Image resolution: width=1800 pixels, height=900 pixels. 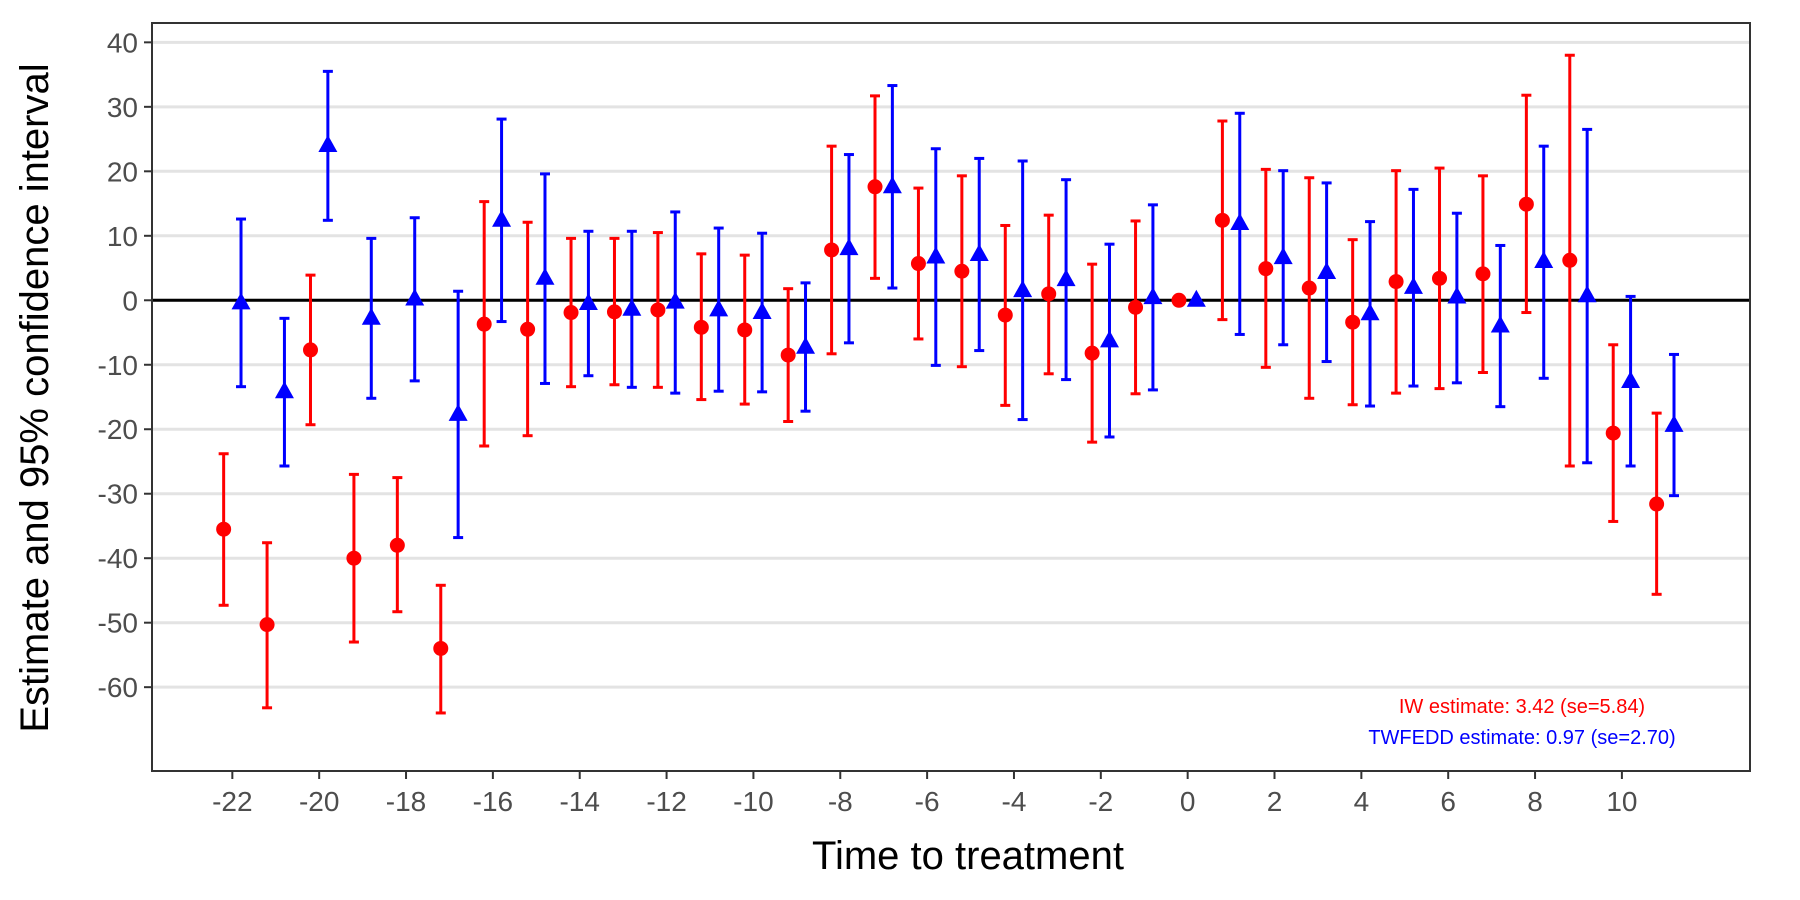 I want to click on x-tick-label: -18, so click(x=406, y=801).